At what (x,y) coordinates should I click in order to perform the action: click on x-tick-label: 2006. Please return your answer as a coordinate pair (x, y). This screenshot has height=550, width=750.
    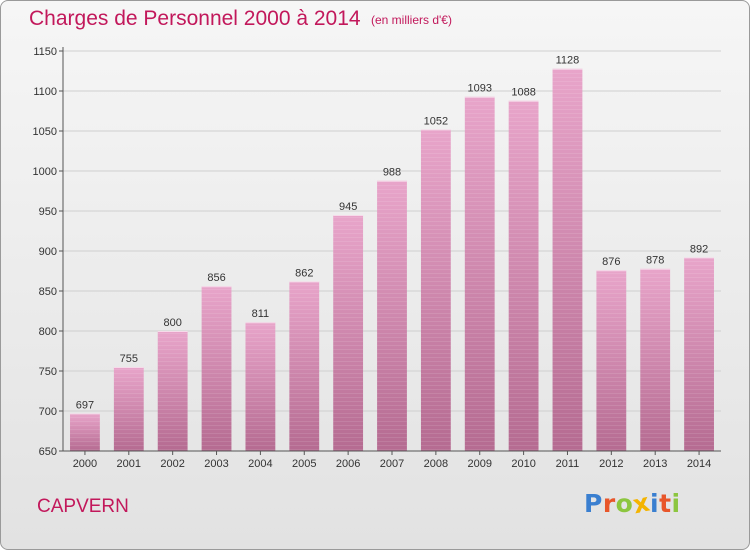
    Looking at the image, I should click on (348, 464).